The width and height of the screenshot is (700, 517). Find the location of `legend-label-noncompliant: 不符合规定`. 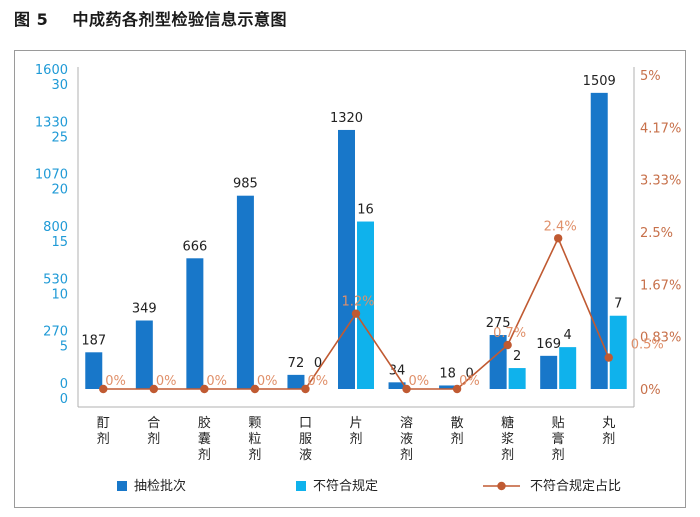

legend-label-noncompliant: 不符合规定 is located at coordinates (345, 486).